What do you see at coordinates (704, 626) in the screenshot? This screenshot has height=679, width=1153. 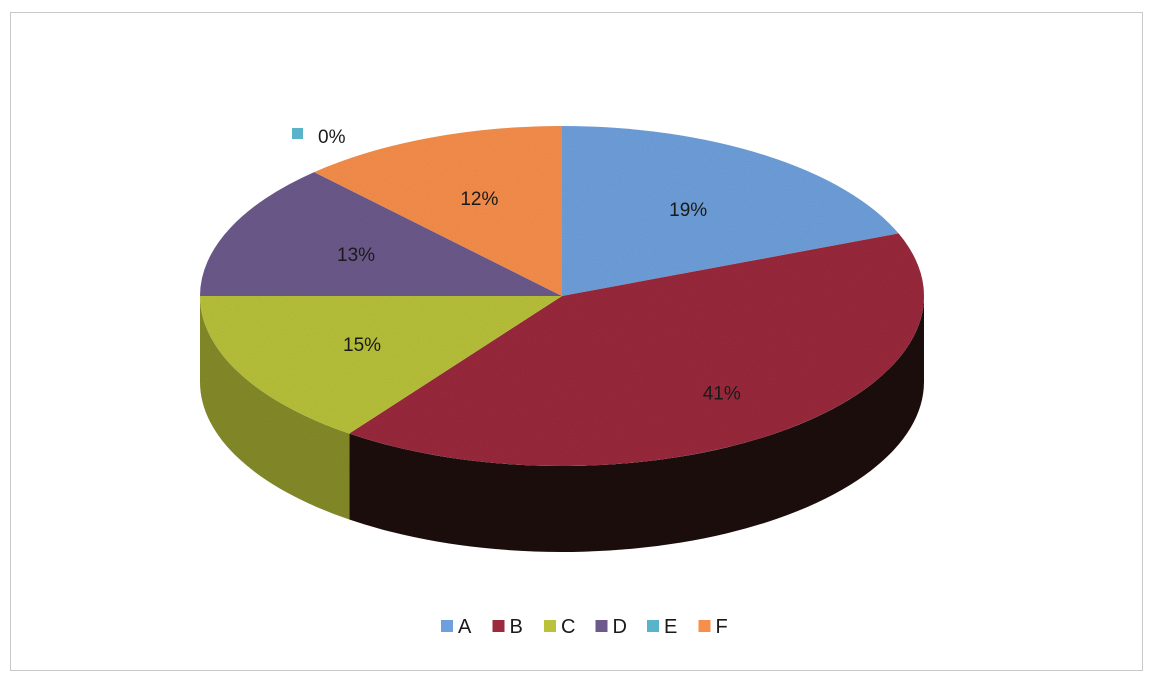 I see `legend-swatch-f` at bounding box center [704, 626].